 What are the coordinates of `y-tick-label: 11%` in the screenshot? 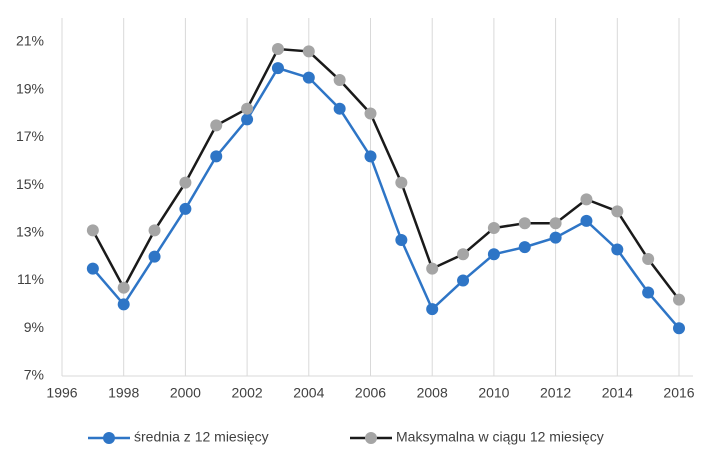 It's located at (30, 279).